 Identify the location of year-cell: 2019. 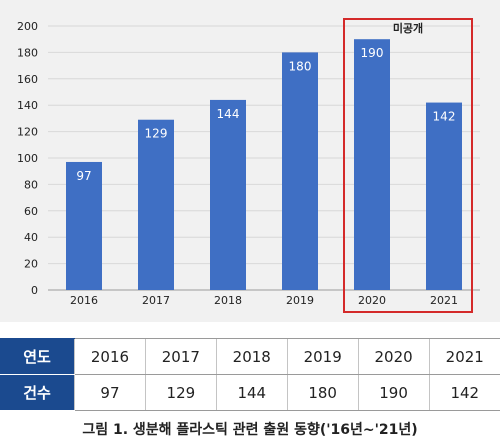
(322, 356).